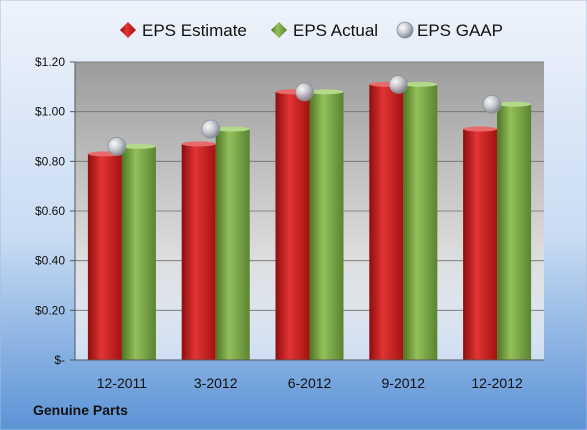 The height and width of the screenshot is (430, 587). What do you see at coordinates (50, 112) in the screenshot?
I see `y-tick-label: $1.00` at bounding box center [50, 112].